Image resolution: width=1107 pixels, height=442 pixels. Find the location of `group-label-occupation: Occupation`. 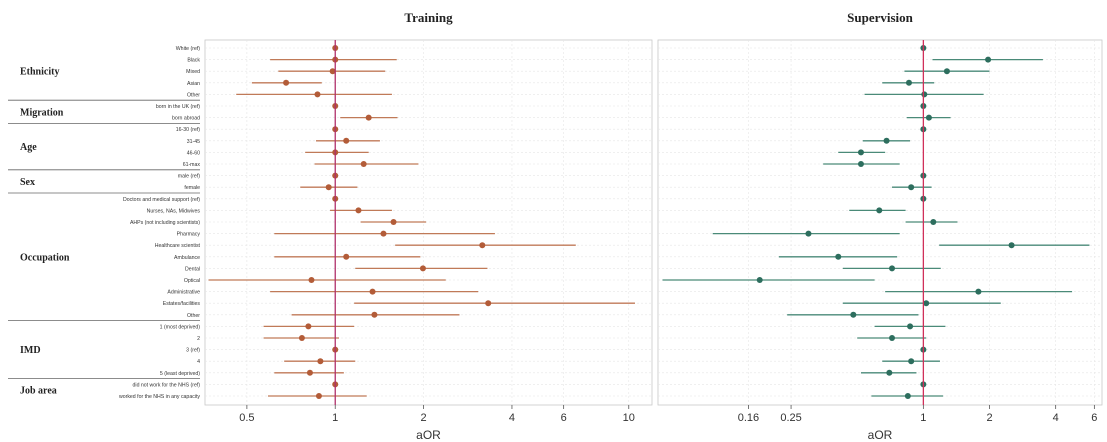

group-label-occupation: Occupation is located at coordinates (45, 257).